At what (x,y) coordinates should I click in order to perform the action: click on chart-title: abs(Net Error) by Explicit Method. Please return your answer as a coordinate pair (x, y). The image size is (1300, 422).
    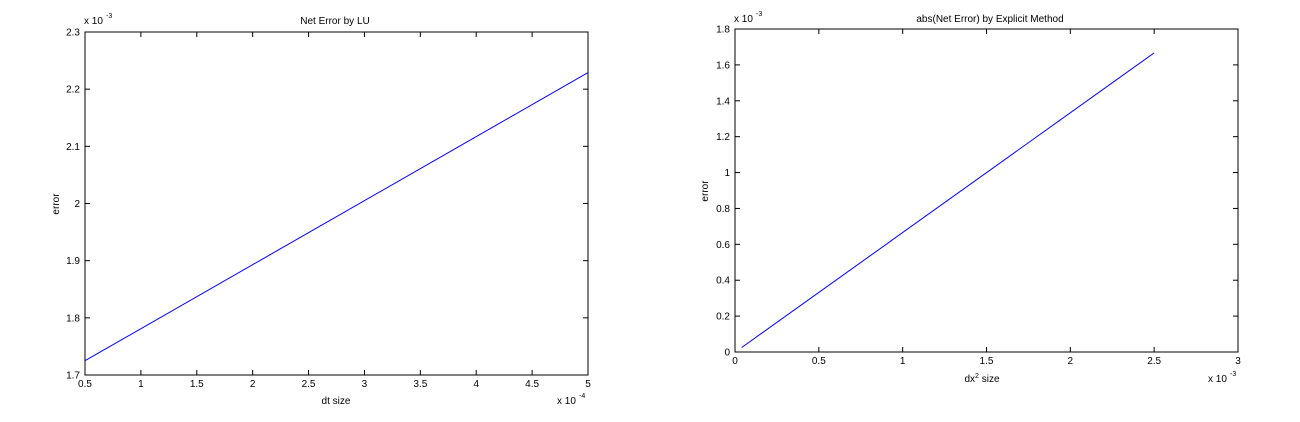
    Looking at the image, I should click on (989, 19).